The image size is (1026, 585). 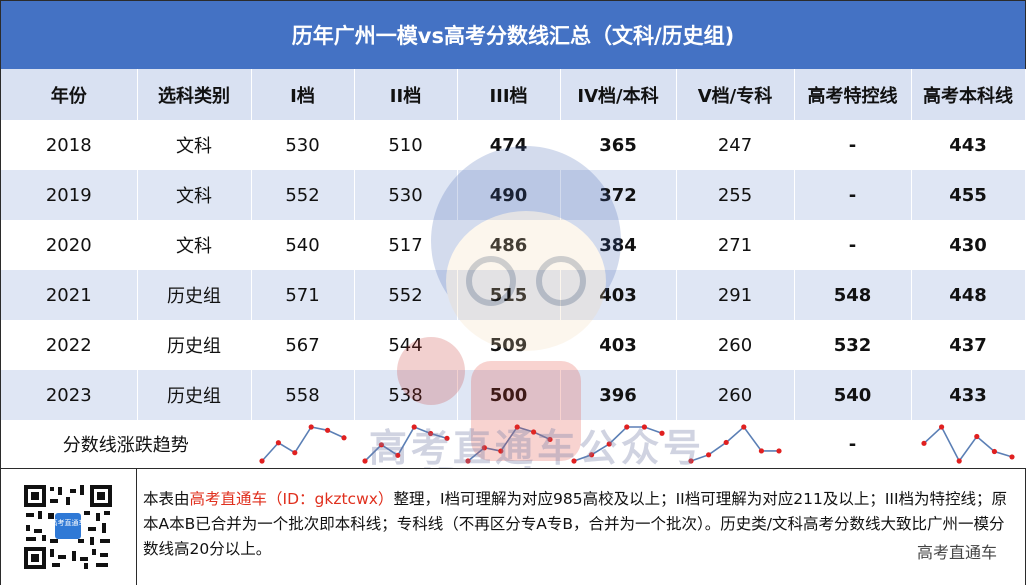 What do you see at coordinates (406, 94) in the screenshot?
I see `header-tier-ii: II档` at bounding box center [406, 94].